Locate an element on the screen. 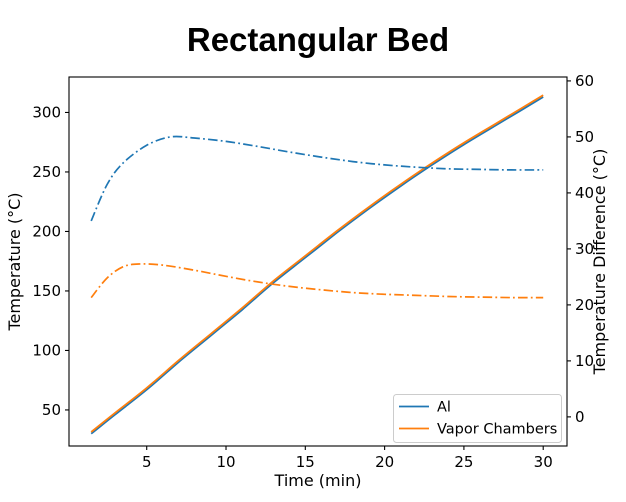  series-vapor-chambers-temperature-difference is located at coordinates (317, 281).